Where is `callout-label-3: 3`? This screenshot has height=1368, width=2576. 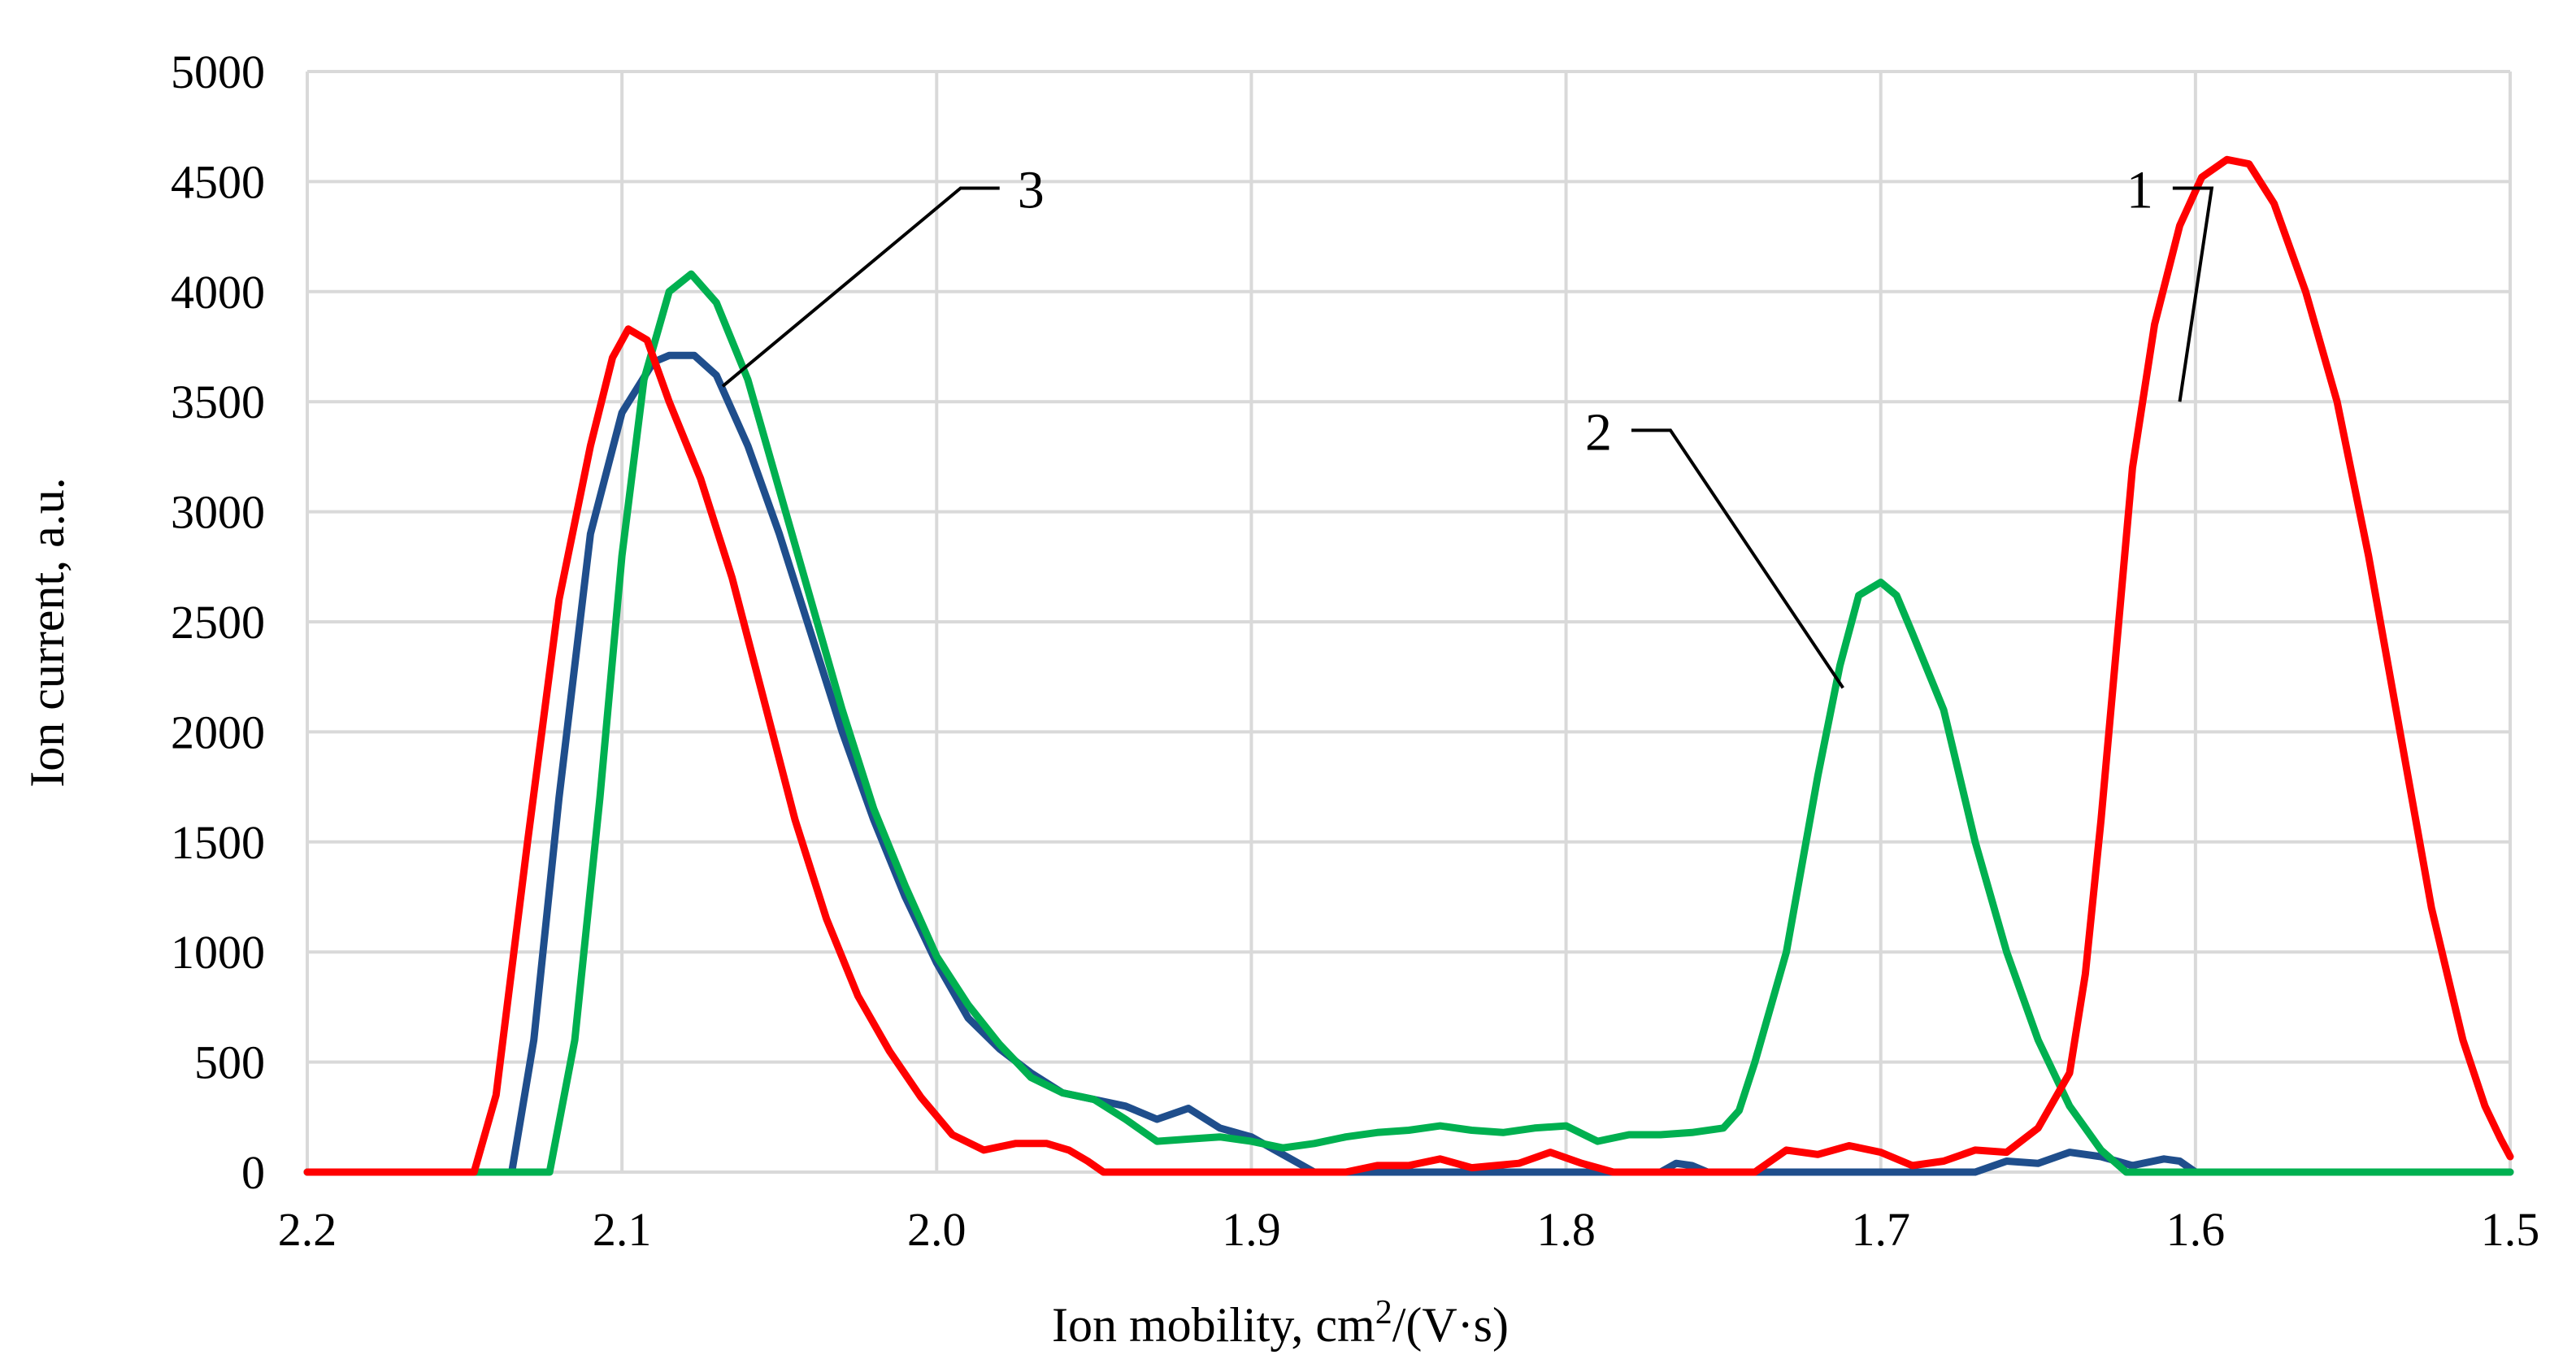
callout-label-3: 3 is located at coordinates (1031, 191).